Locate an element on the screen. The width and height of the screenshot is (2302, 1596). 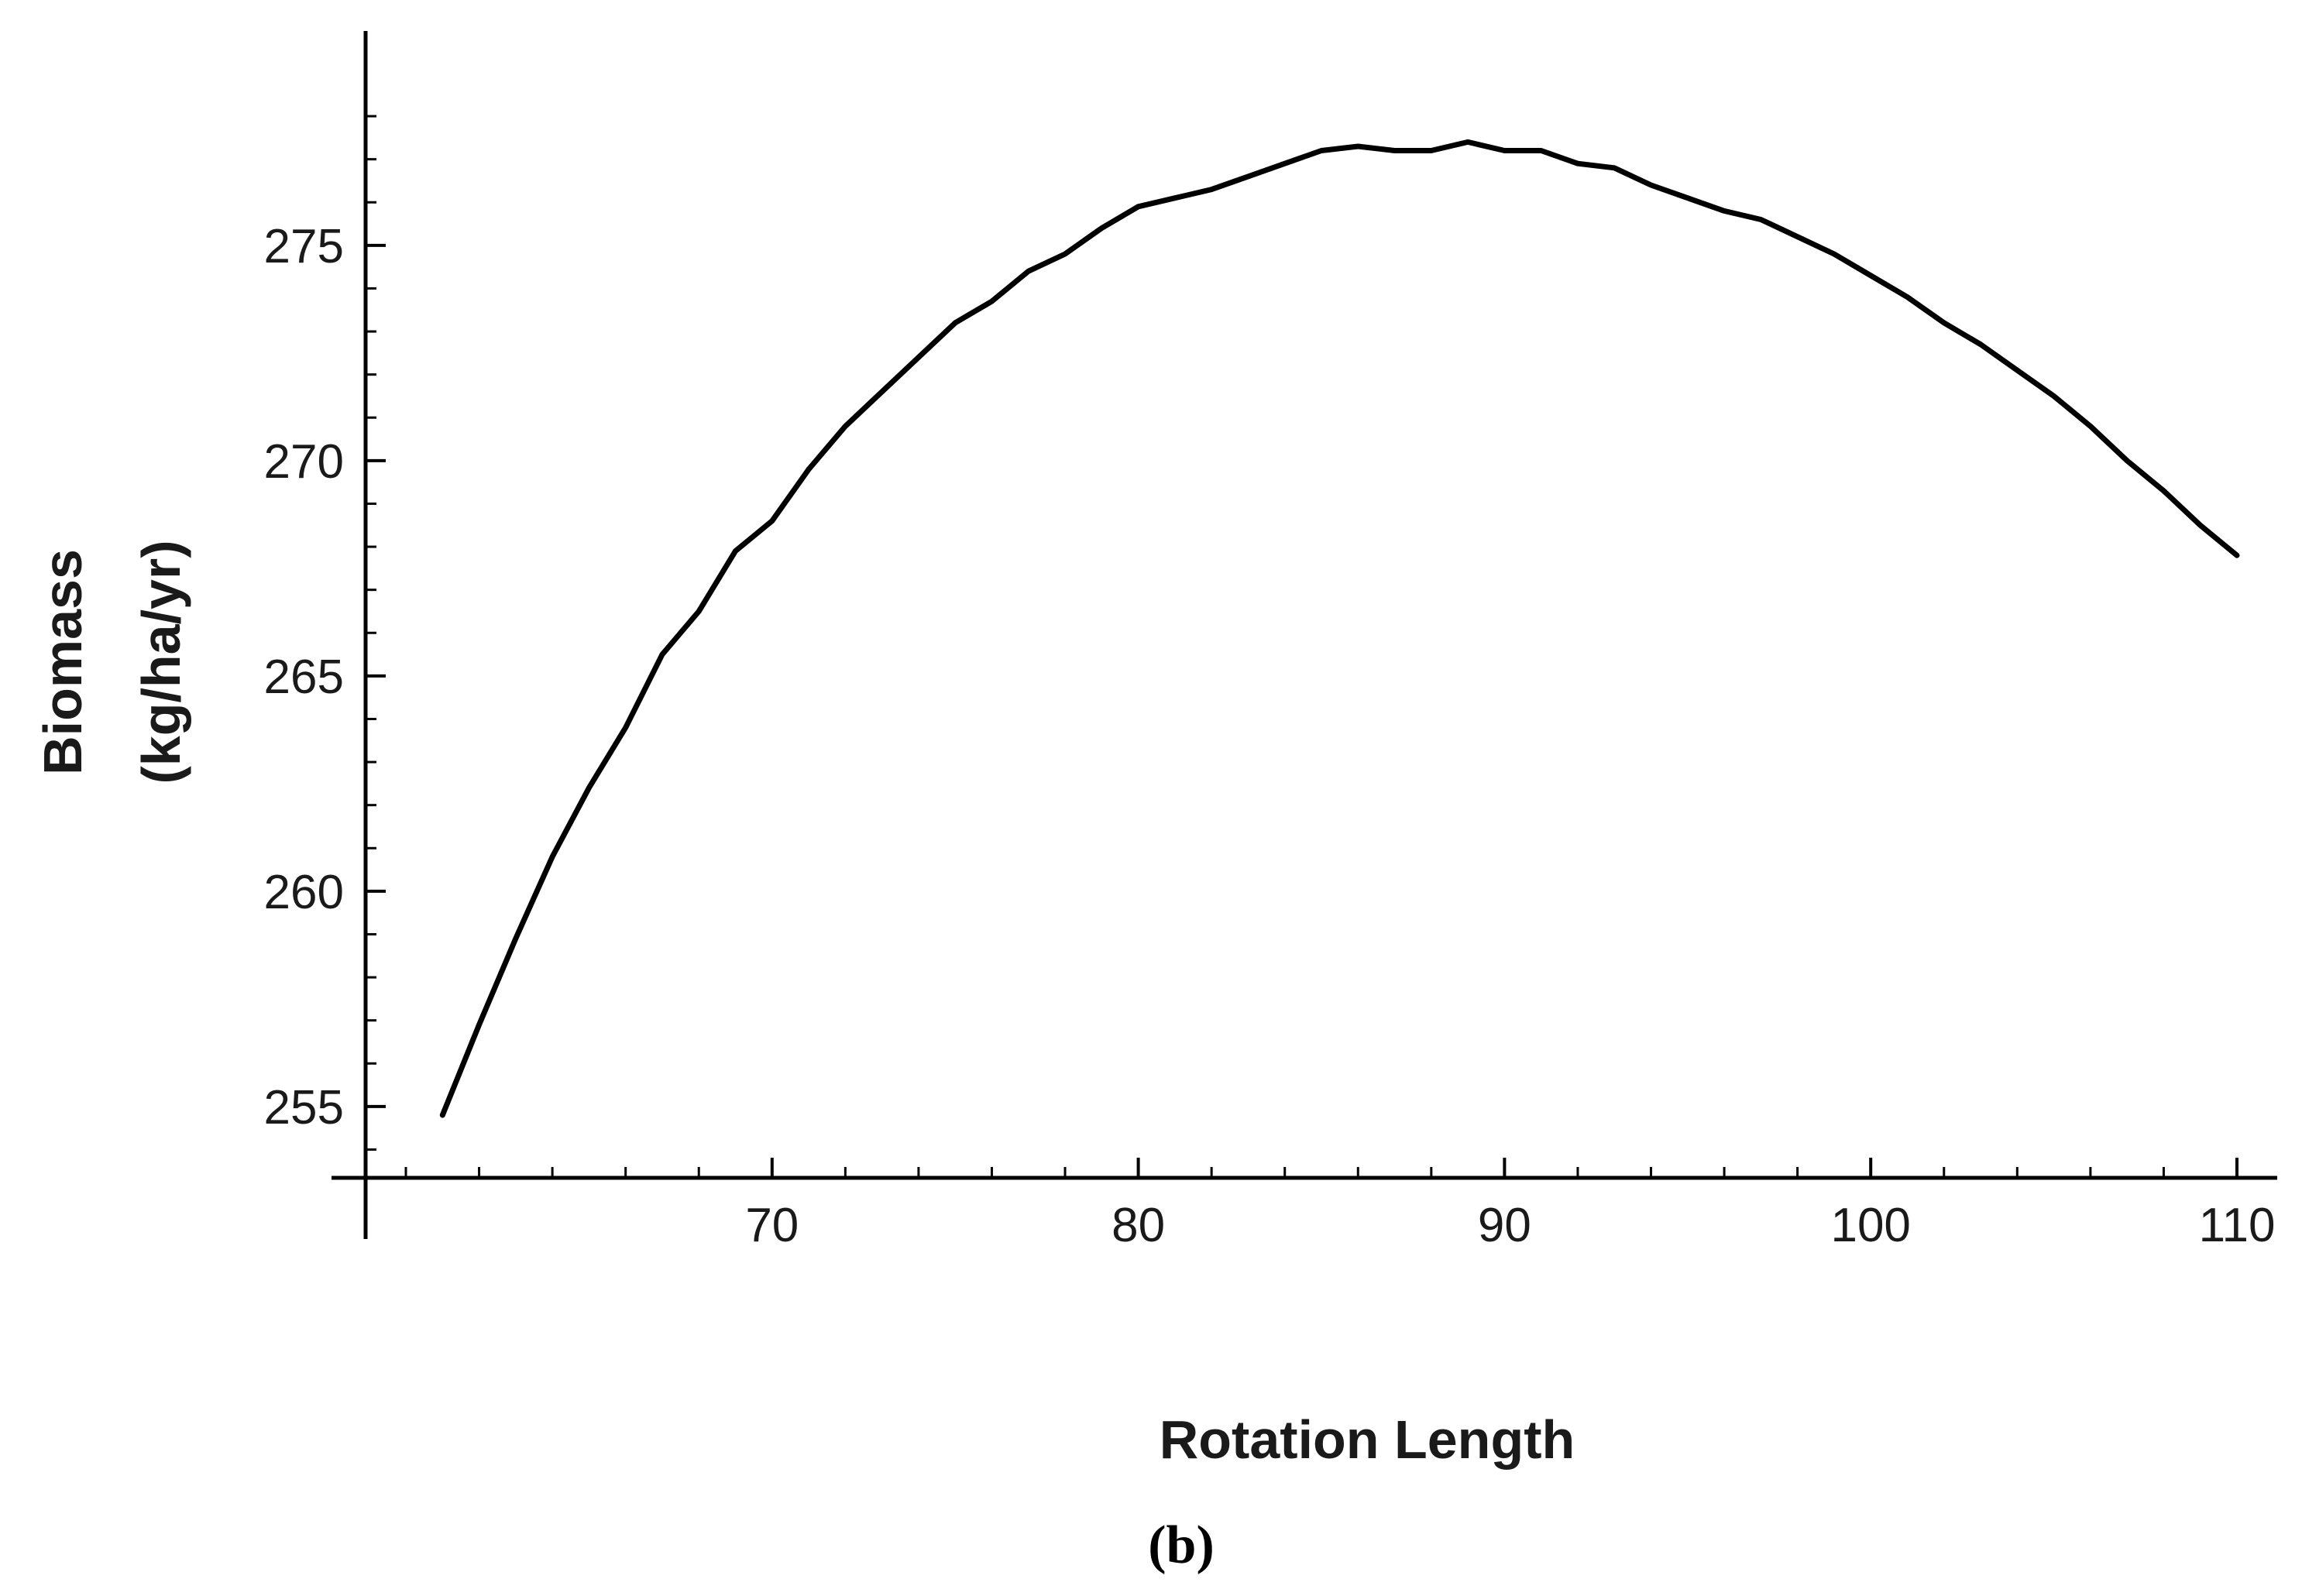
x-ticks: 70 80 90 100 110 is located at coordinates (1510, 1205).